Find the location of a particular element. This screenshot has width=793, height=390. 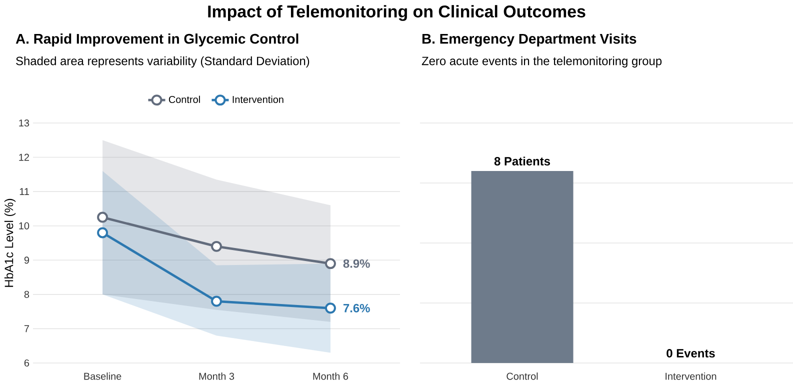

chart-subtitle: Shaded area represents variability (Standard Deviation) is located at coordinates (163, 62).